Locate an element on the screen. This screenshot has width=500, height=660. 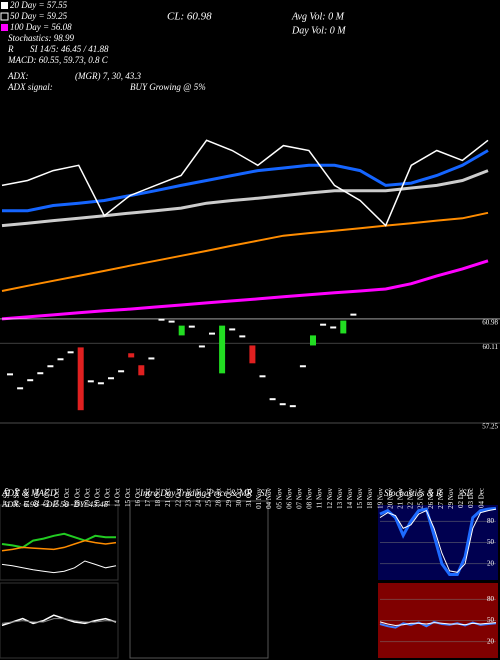
x-tick-label: 03 Oct is located at coordinates (47, 497).